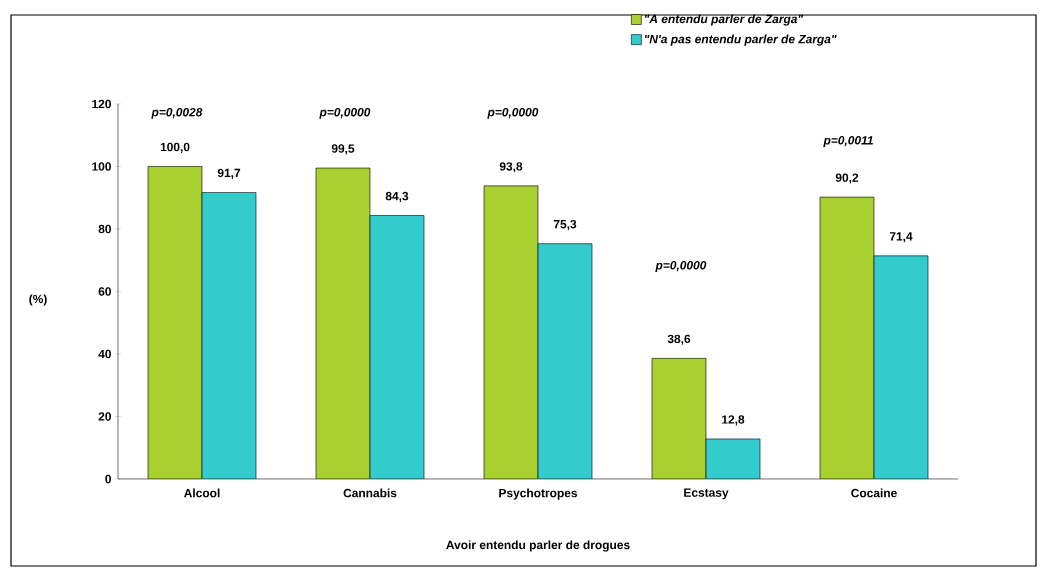 The height and width of the screenshot is (568, 1040). Describe the element at coordinates (724, 20) in the screenshot. I see `legend-label: "A entendu parler de Zarga"` at that location.